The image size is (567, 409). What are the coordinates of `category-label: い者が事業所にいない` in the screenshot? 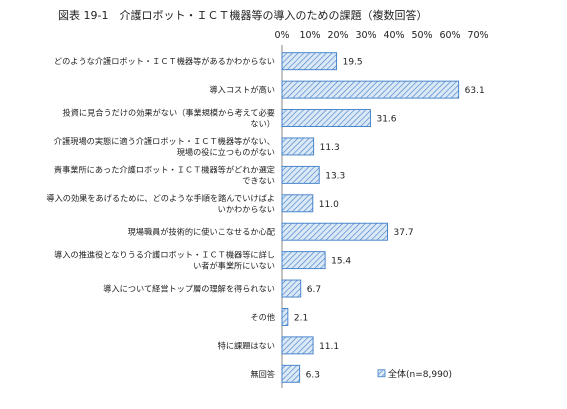 It's located at (234, 266).